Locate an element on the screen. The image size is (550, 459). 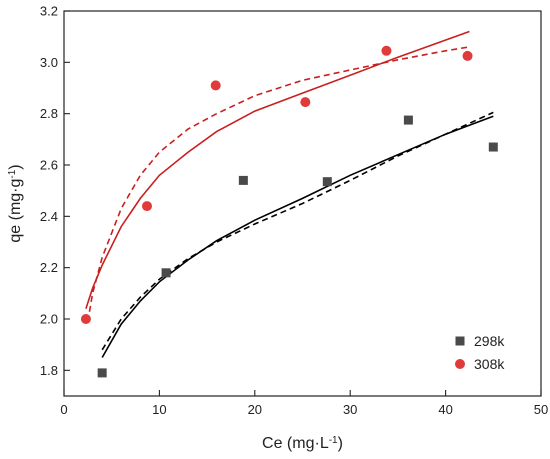
y-tick-label: 3.0 is located at coordinates (49, 62).